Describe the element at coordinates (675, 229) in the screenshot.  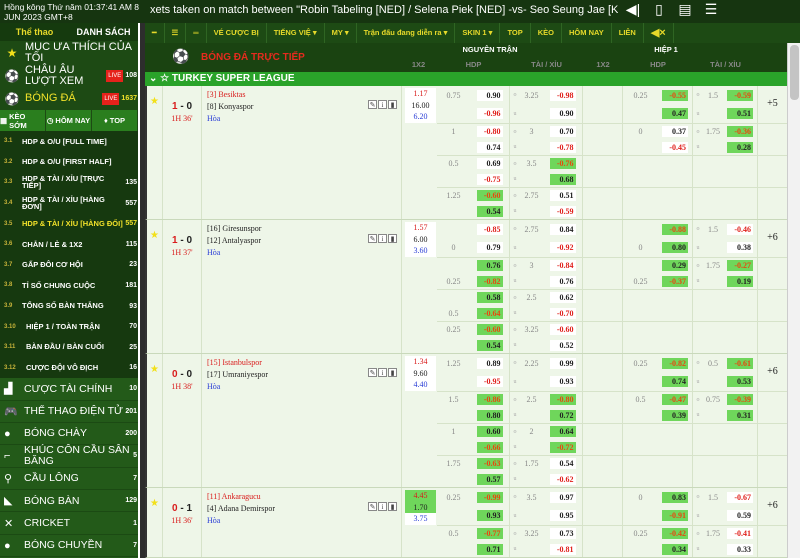
I see `odds-value: -0.88` at that location.